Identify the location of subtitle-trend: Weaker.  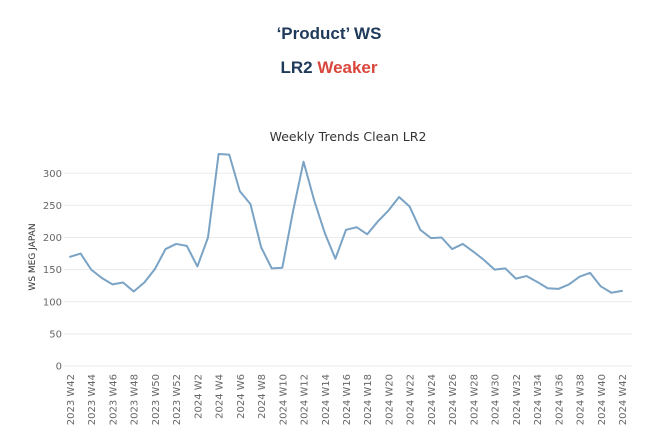
(347, 67).